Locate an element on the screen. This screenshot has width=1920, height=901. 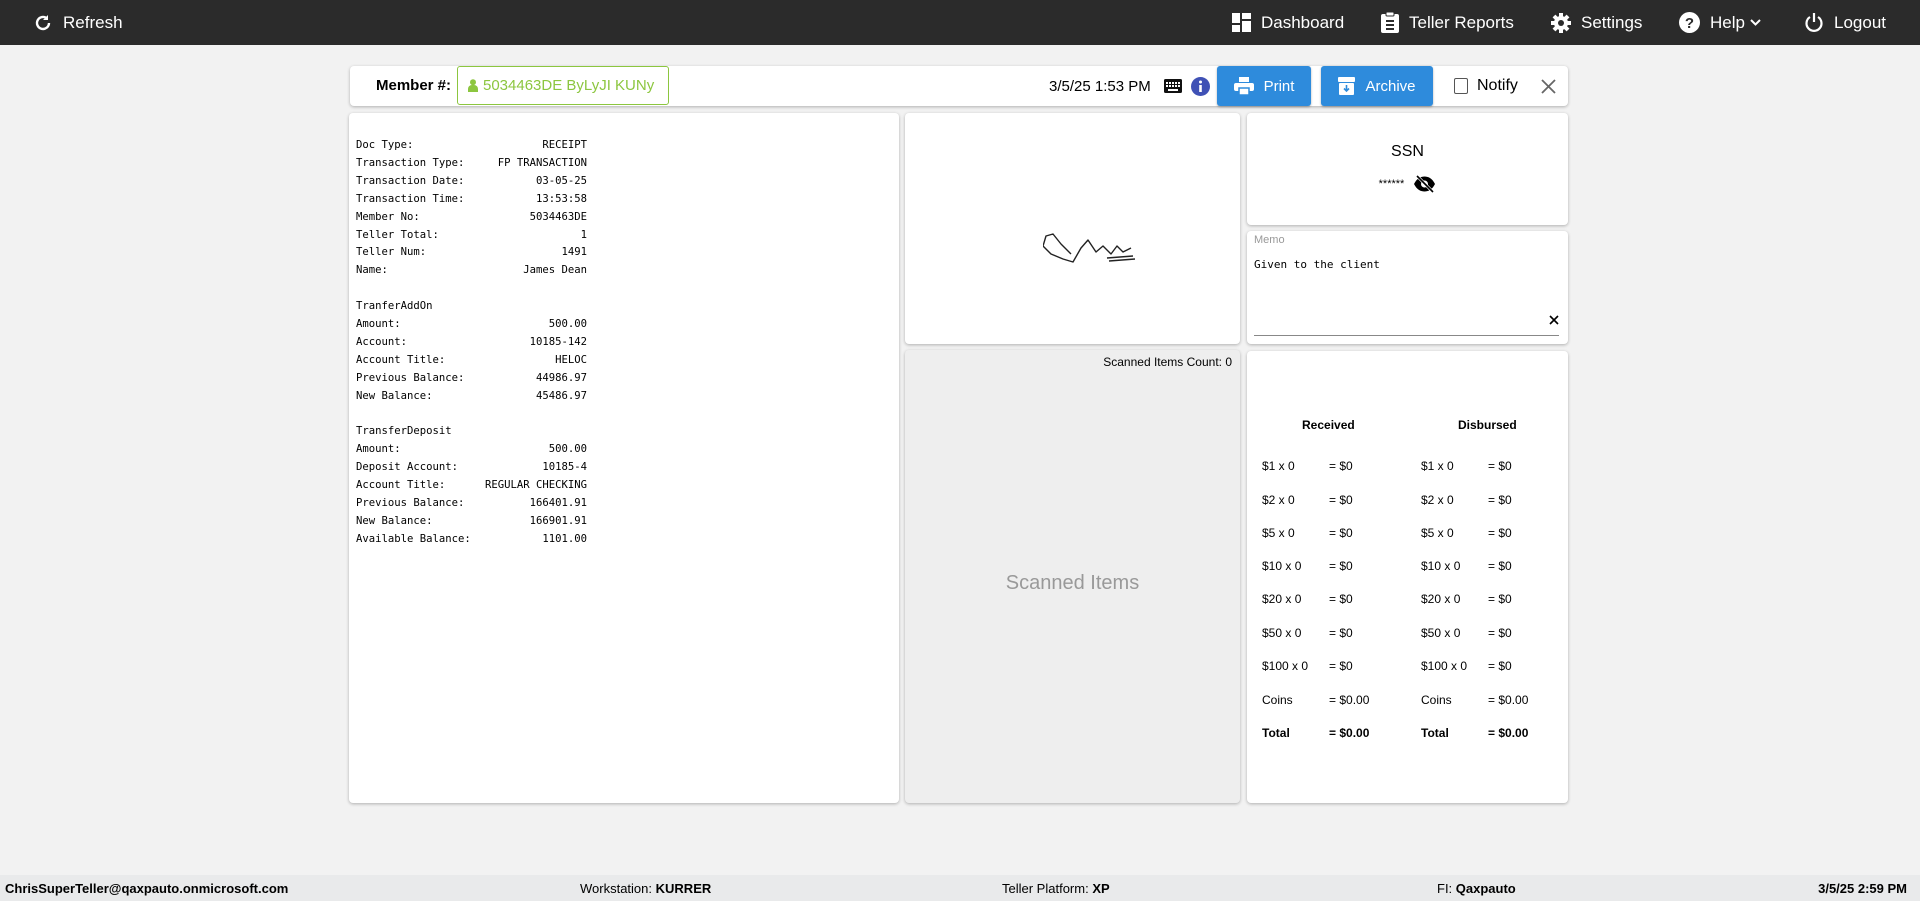
info-icon is located at coordinates (1200, 86).